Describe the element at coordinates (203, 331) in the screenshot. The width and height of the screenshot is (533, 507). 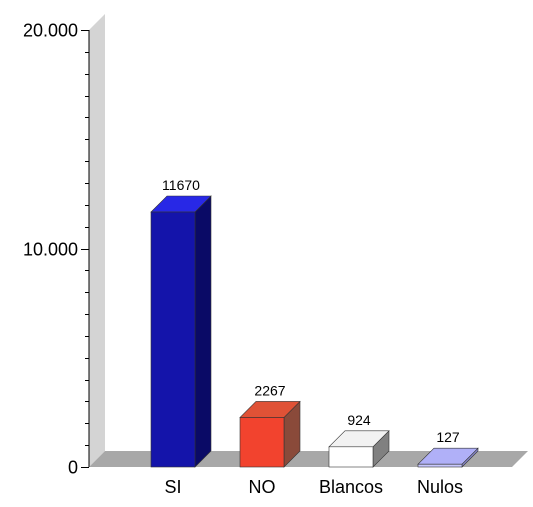
I see `bar-side-face` at that location.